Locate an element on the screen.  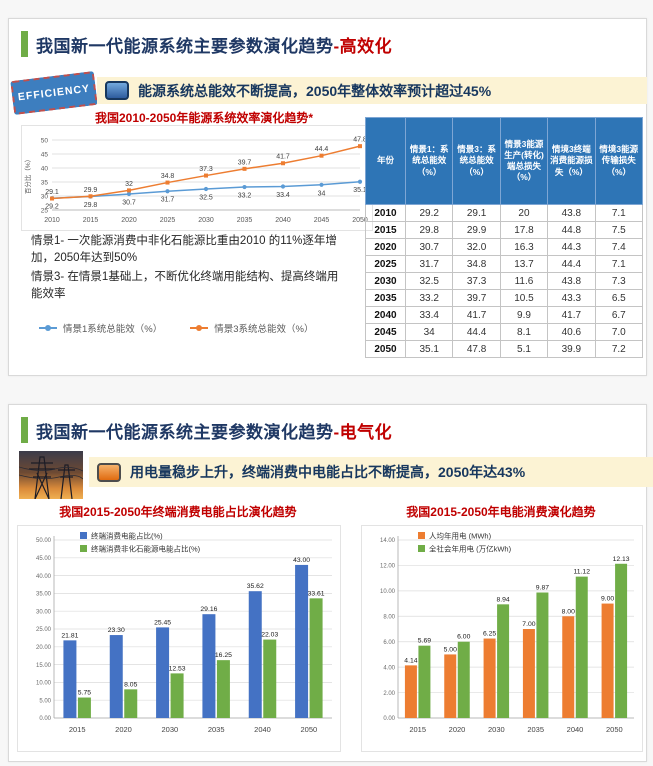
x-tick-label: 2010 is located at coordinates (52, 220).